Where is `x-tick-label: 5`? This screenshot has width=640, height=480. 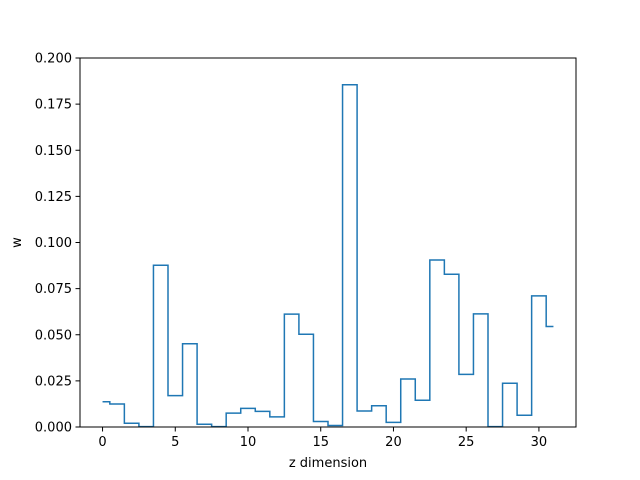
x-tick-label: 5 is located at coordinates (175, 442).